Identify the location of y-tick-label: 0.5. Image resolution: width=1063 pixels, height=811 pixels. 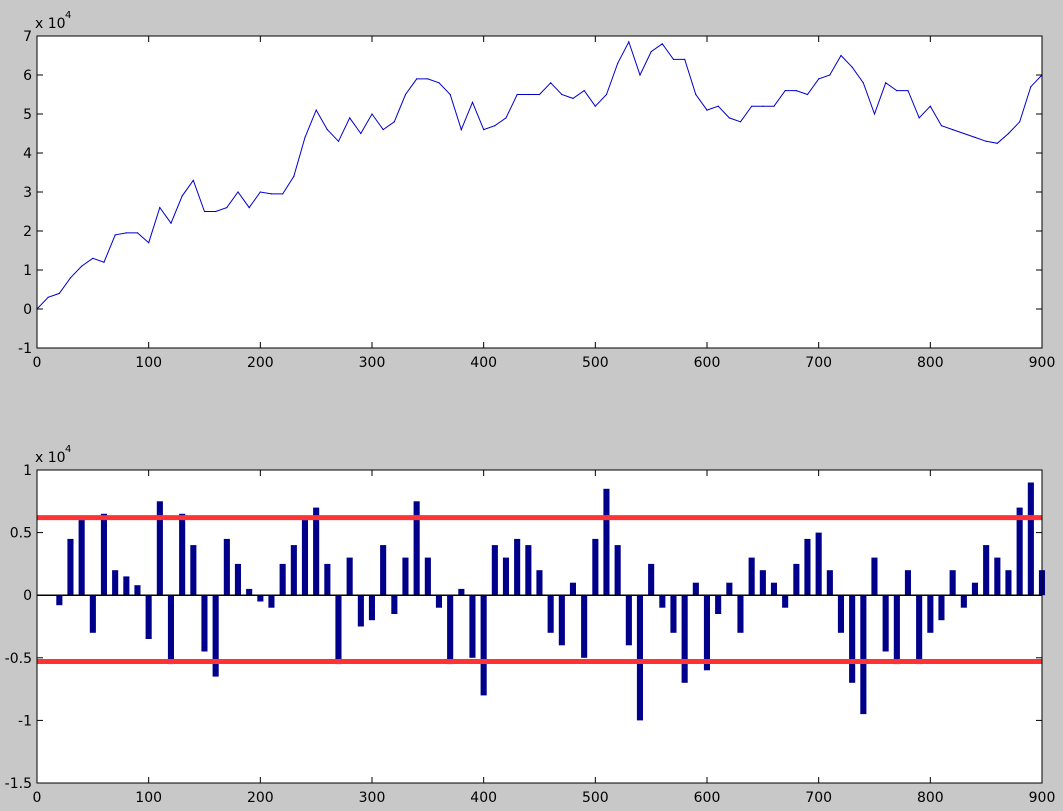
(21, 534).